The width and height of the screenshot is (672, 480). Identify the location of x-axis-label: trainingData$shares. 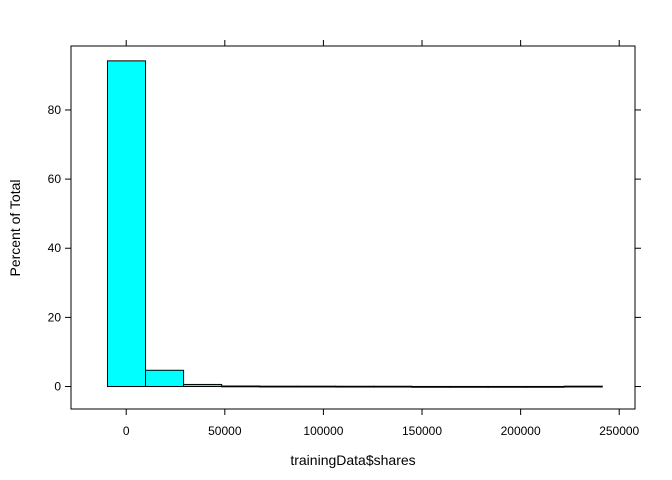
(352, 460).